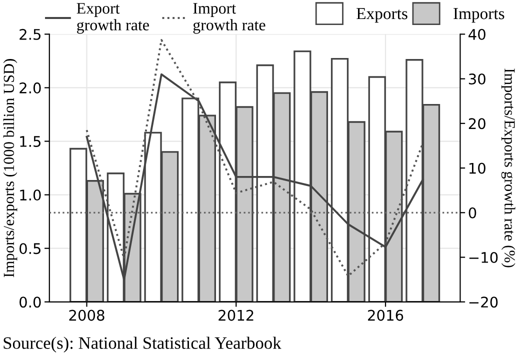 This screenshot has height=356, width=520. What do you see at coordinates (30, 88) in the screenshot?
I see `y-tick-label: 2.0` at bounding box center [30, 88].